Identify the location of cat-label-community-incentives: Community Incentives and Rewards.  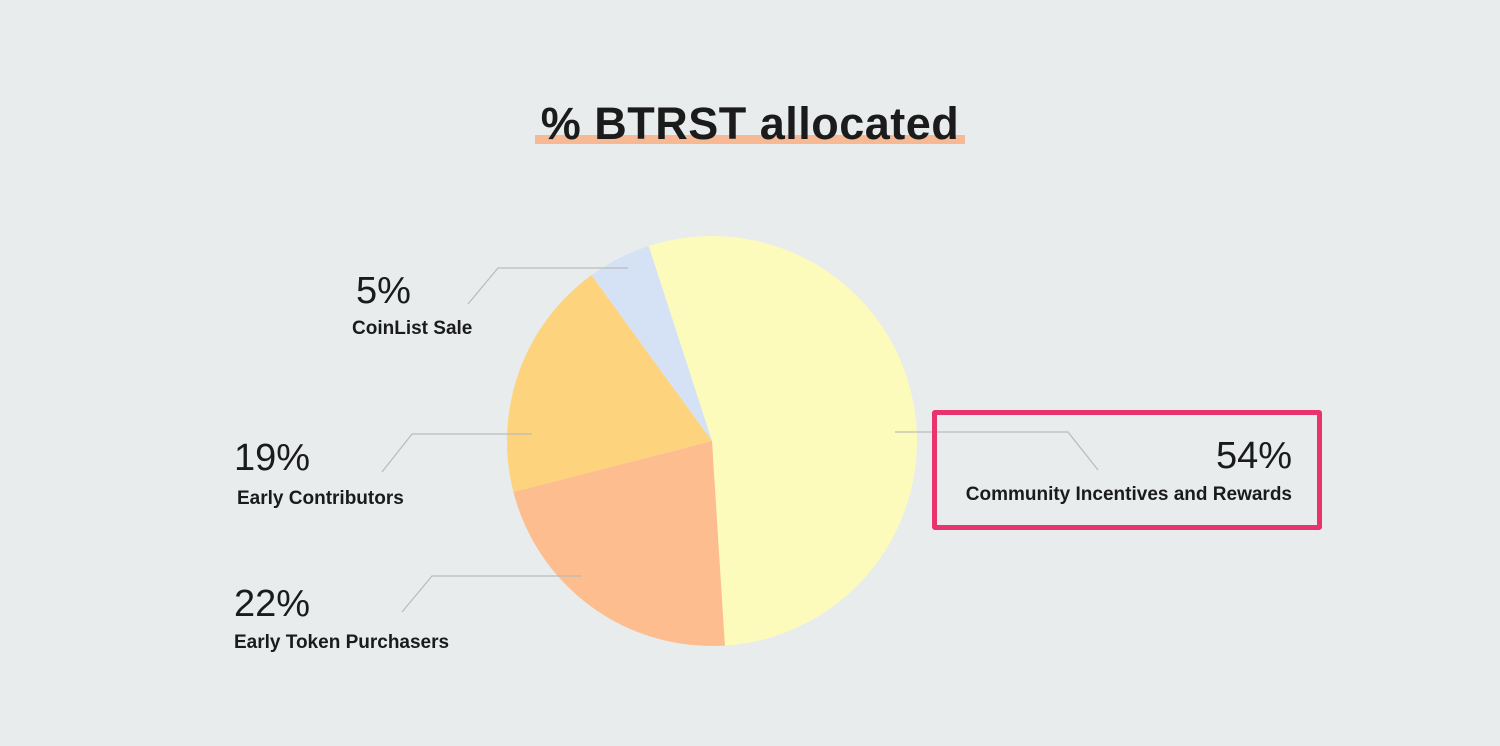
(1129, 494).